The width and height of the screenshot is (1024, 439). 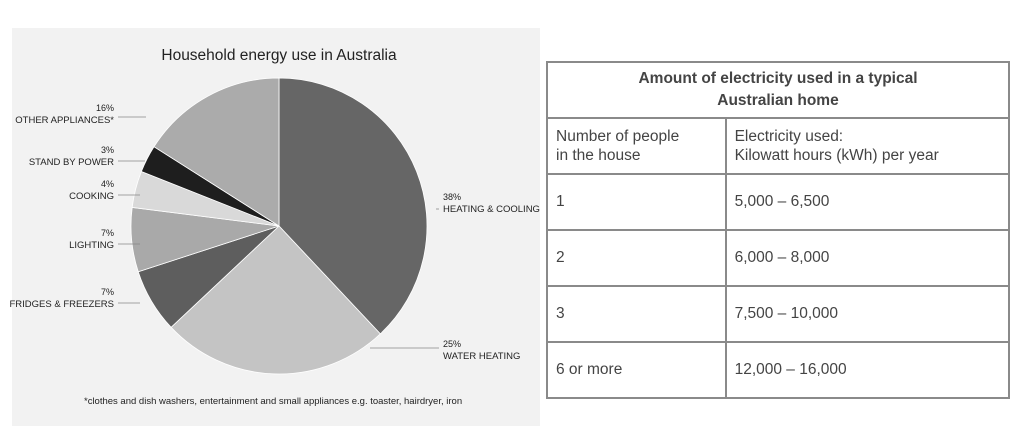 I want to click on slice-percent-label: 25%, so click(x=452, y=344).